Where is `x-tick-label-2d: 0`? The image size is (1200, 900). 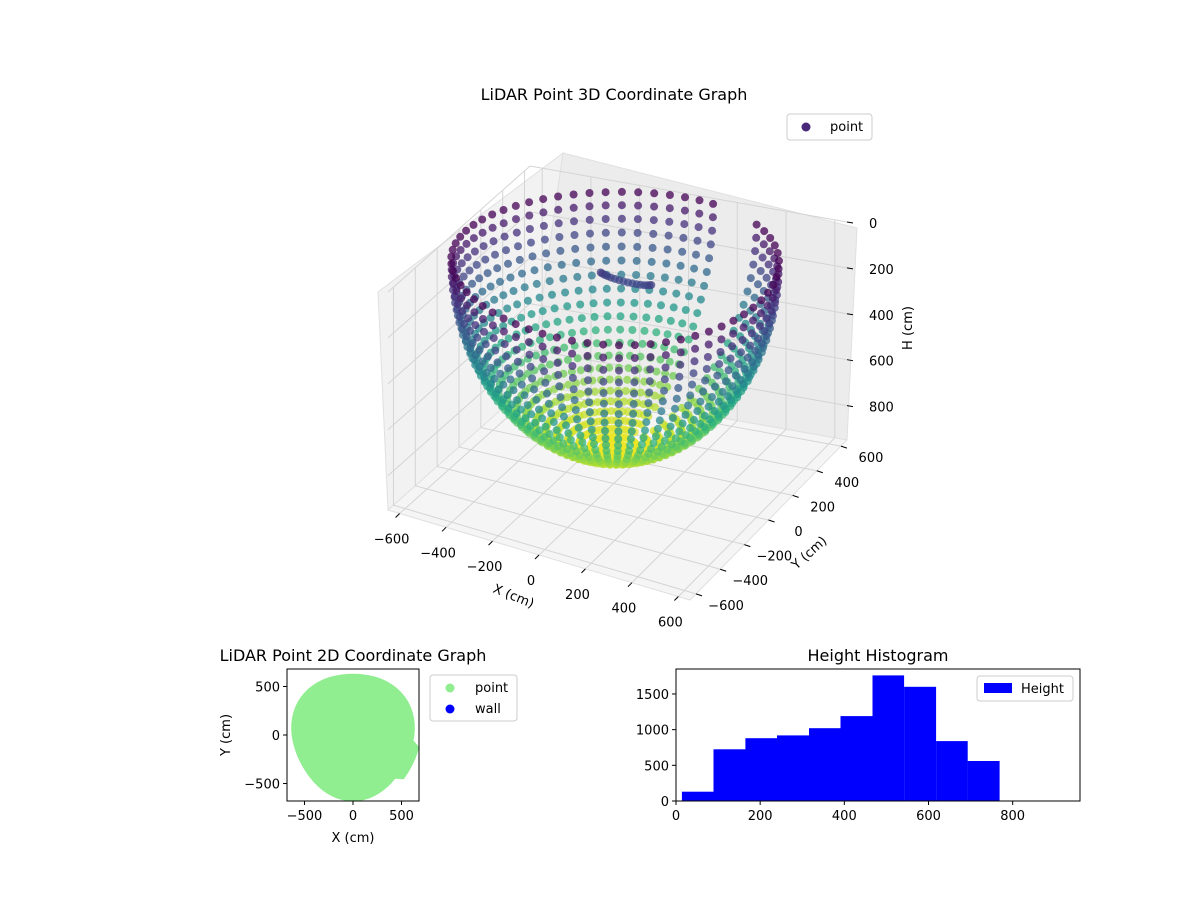
x-tick-label-2d: 0 is located at coordinates (353, 816).